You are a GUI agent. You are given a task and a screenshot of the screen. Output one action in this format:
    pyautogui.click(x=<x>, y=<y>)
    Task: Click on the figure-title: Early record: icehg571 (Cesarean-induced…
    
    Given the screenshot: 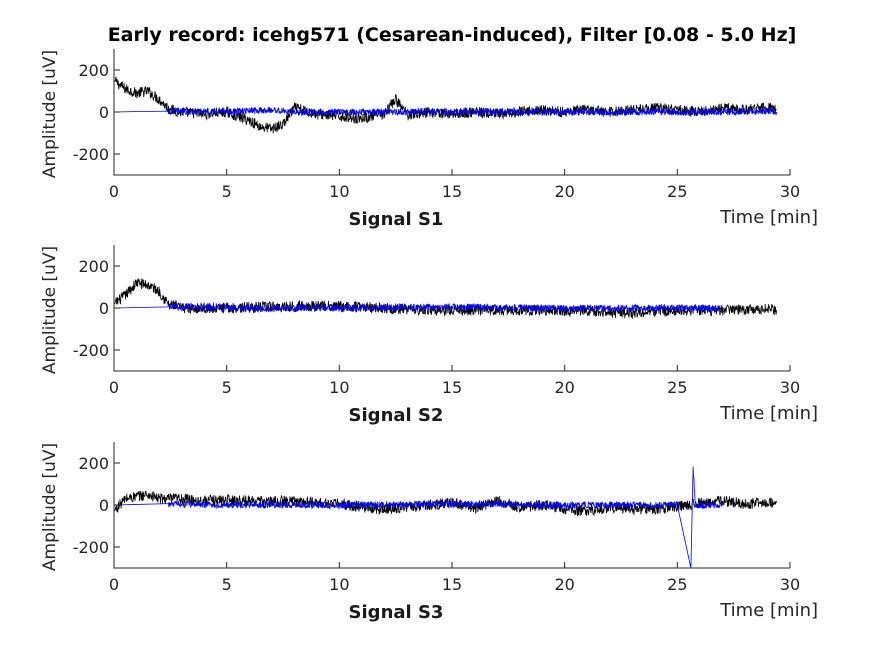 What is the action you would take?
    pyautogui.click(x=452, y=35)
    